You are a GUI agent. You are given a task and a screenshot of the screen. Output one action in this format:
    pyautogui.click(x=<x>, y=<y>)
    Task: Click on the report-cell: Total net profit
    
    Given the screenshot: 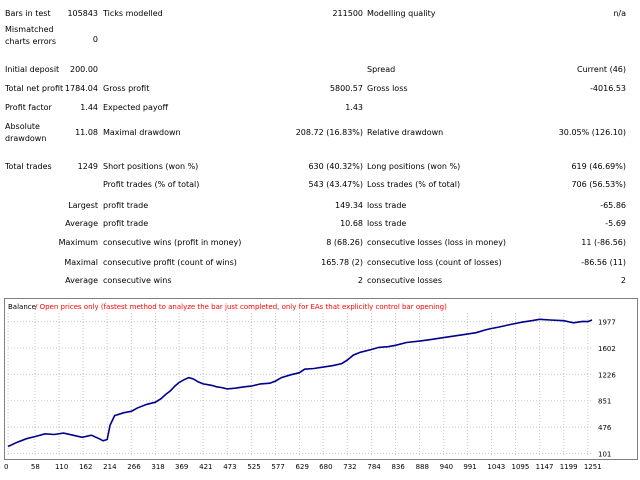 What is the action you would take?
    pyautogui.click(x=34, y=88)
    